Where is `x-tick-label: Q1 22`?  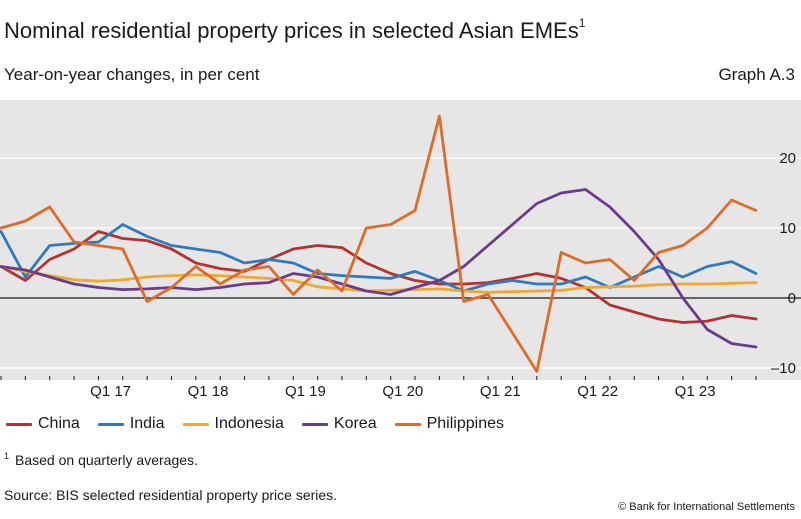
x-tick-label: Q1 22 is located at coordinates (597, 391).